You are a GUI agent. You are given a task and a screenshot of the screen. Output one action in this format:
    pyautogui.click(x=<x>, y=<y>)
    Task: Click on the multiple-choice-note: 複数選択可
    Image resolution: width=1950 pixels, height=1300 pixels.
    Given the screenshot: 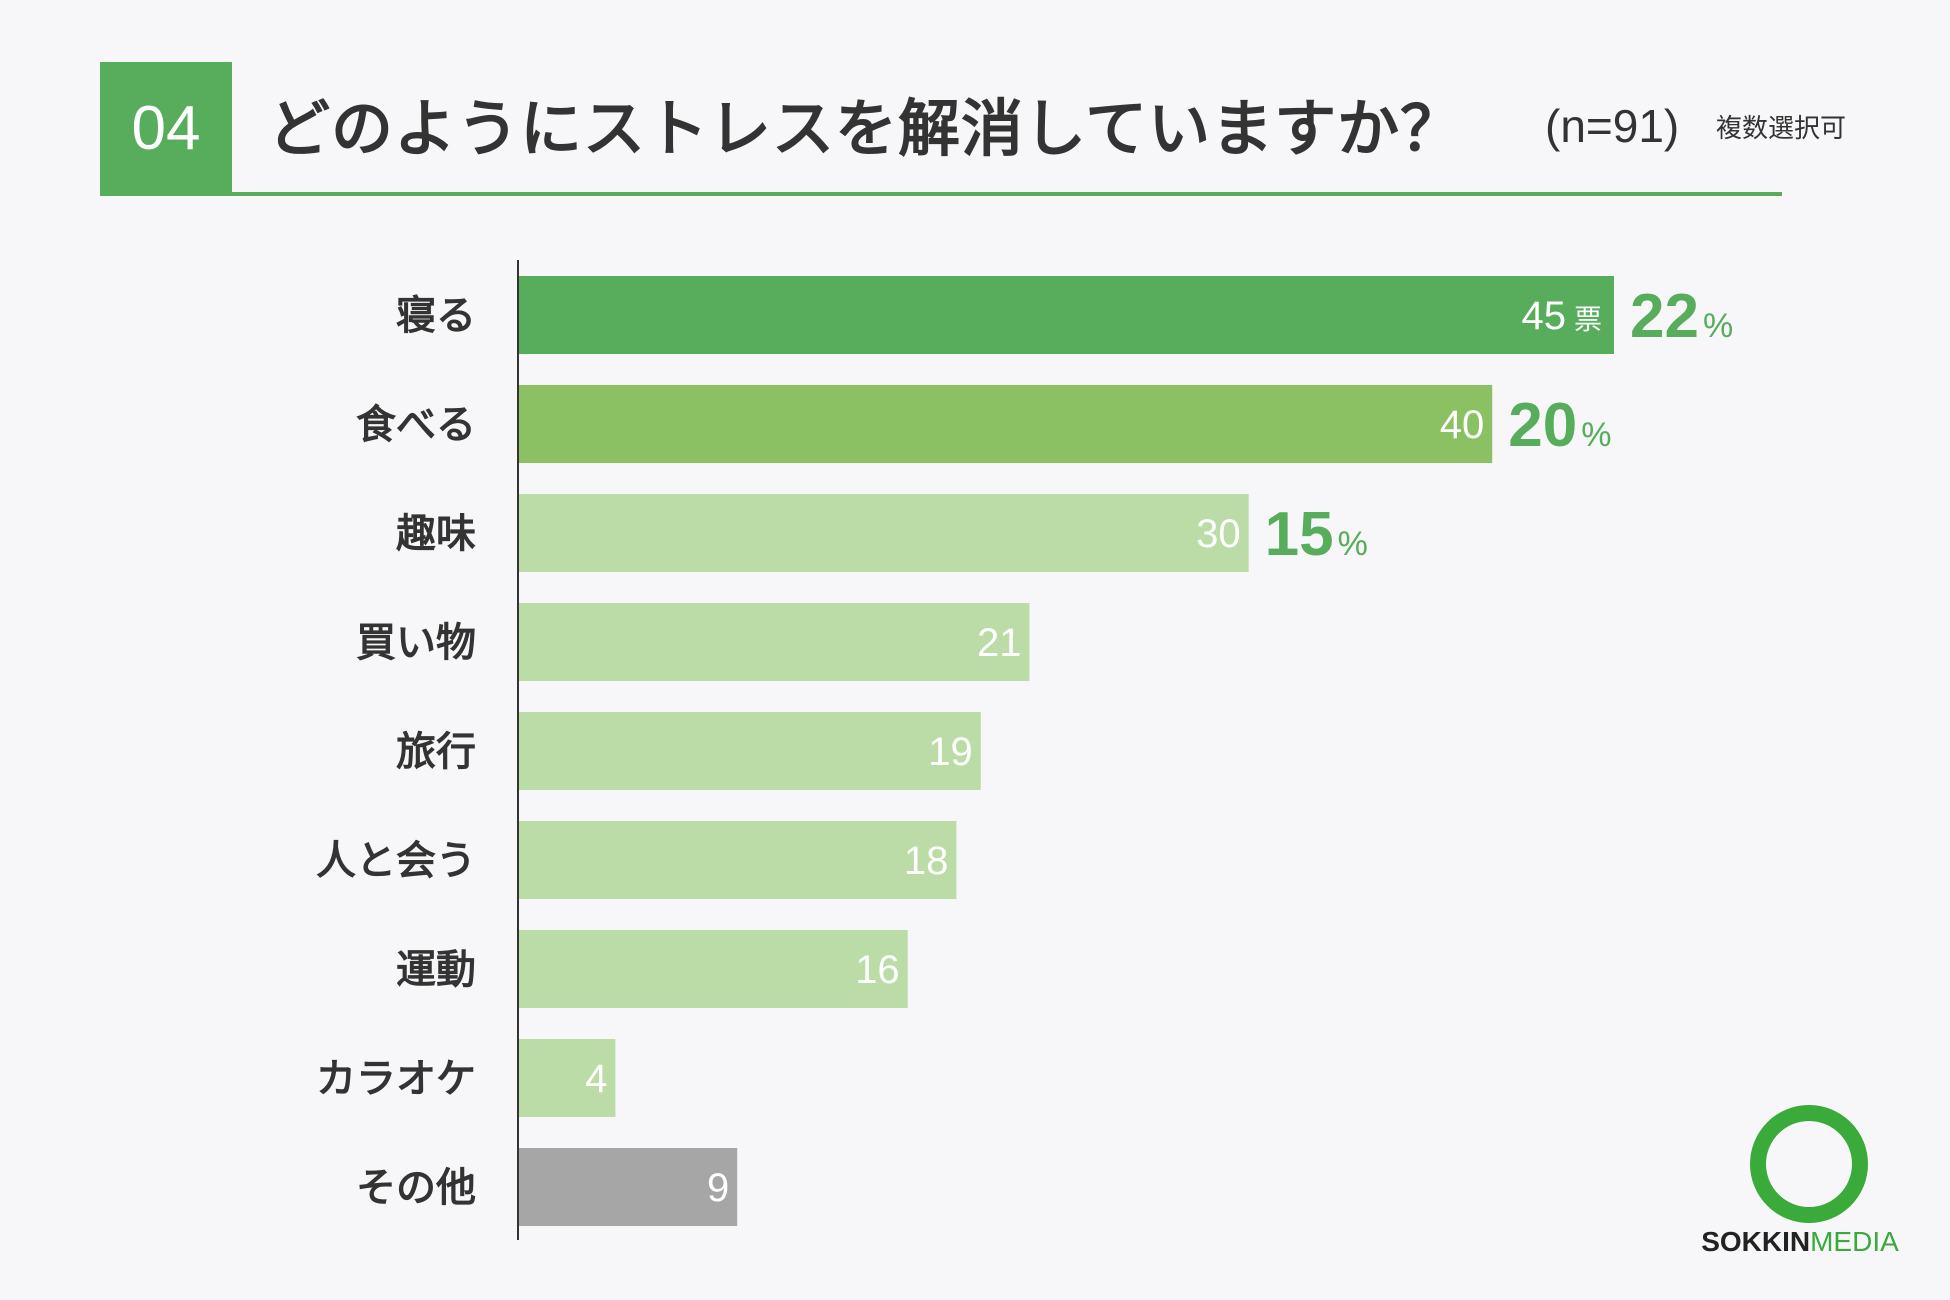 What is the action you would take?
    pyautogui.click(x=1781, y=129)
    